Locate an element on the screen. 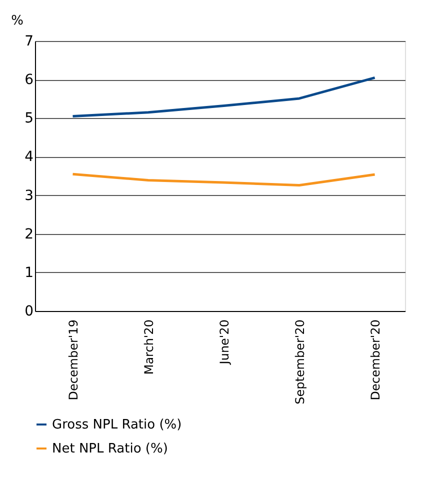 The image size is (421, 495). x-tick-label: June'20 is located at coordinates (224, 343).